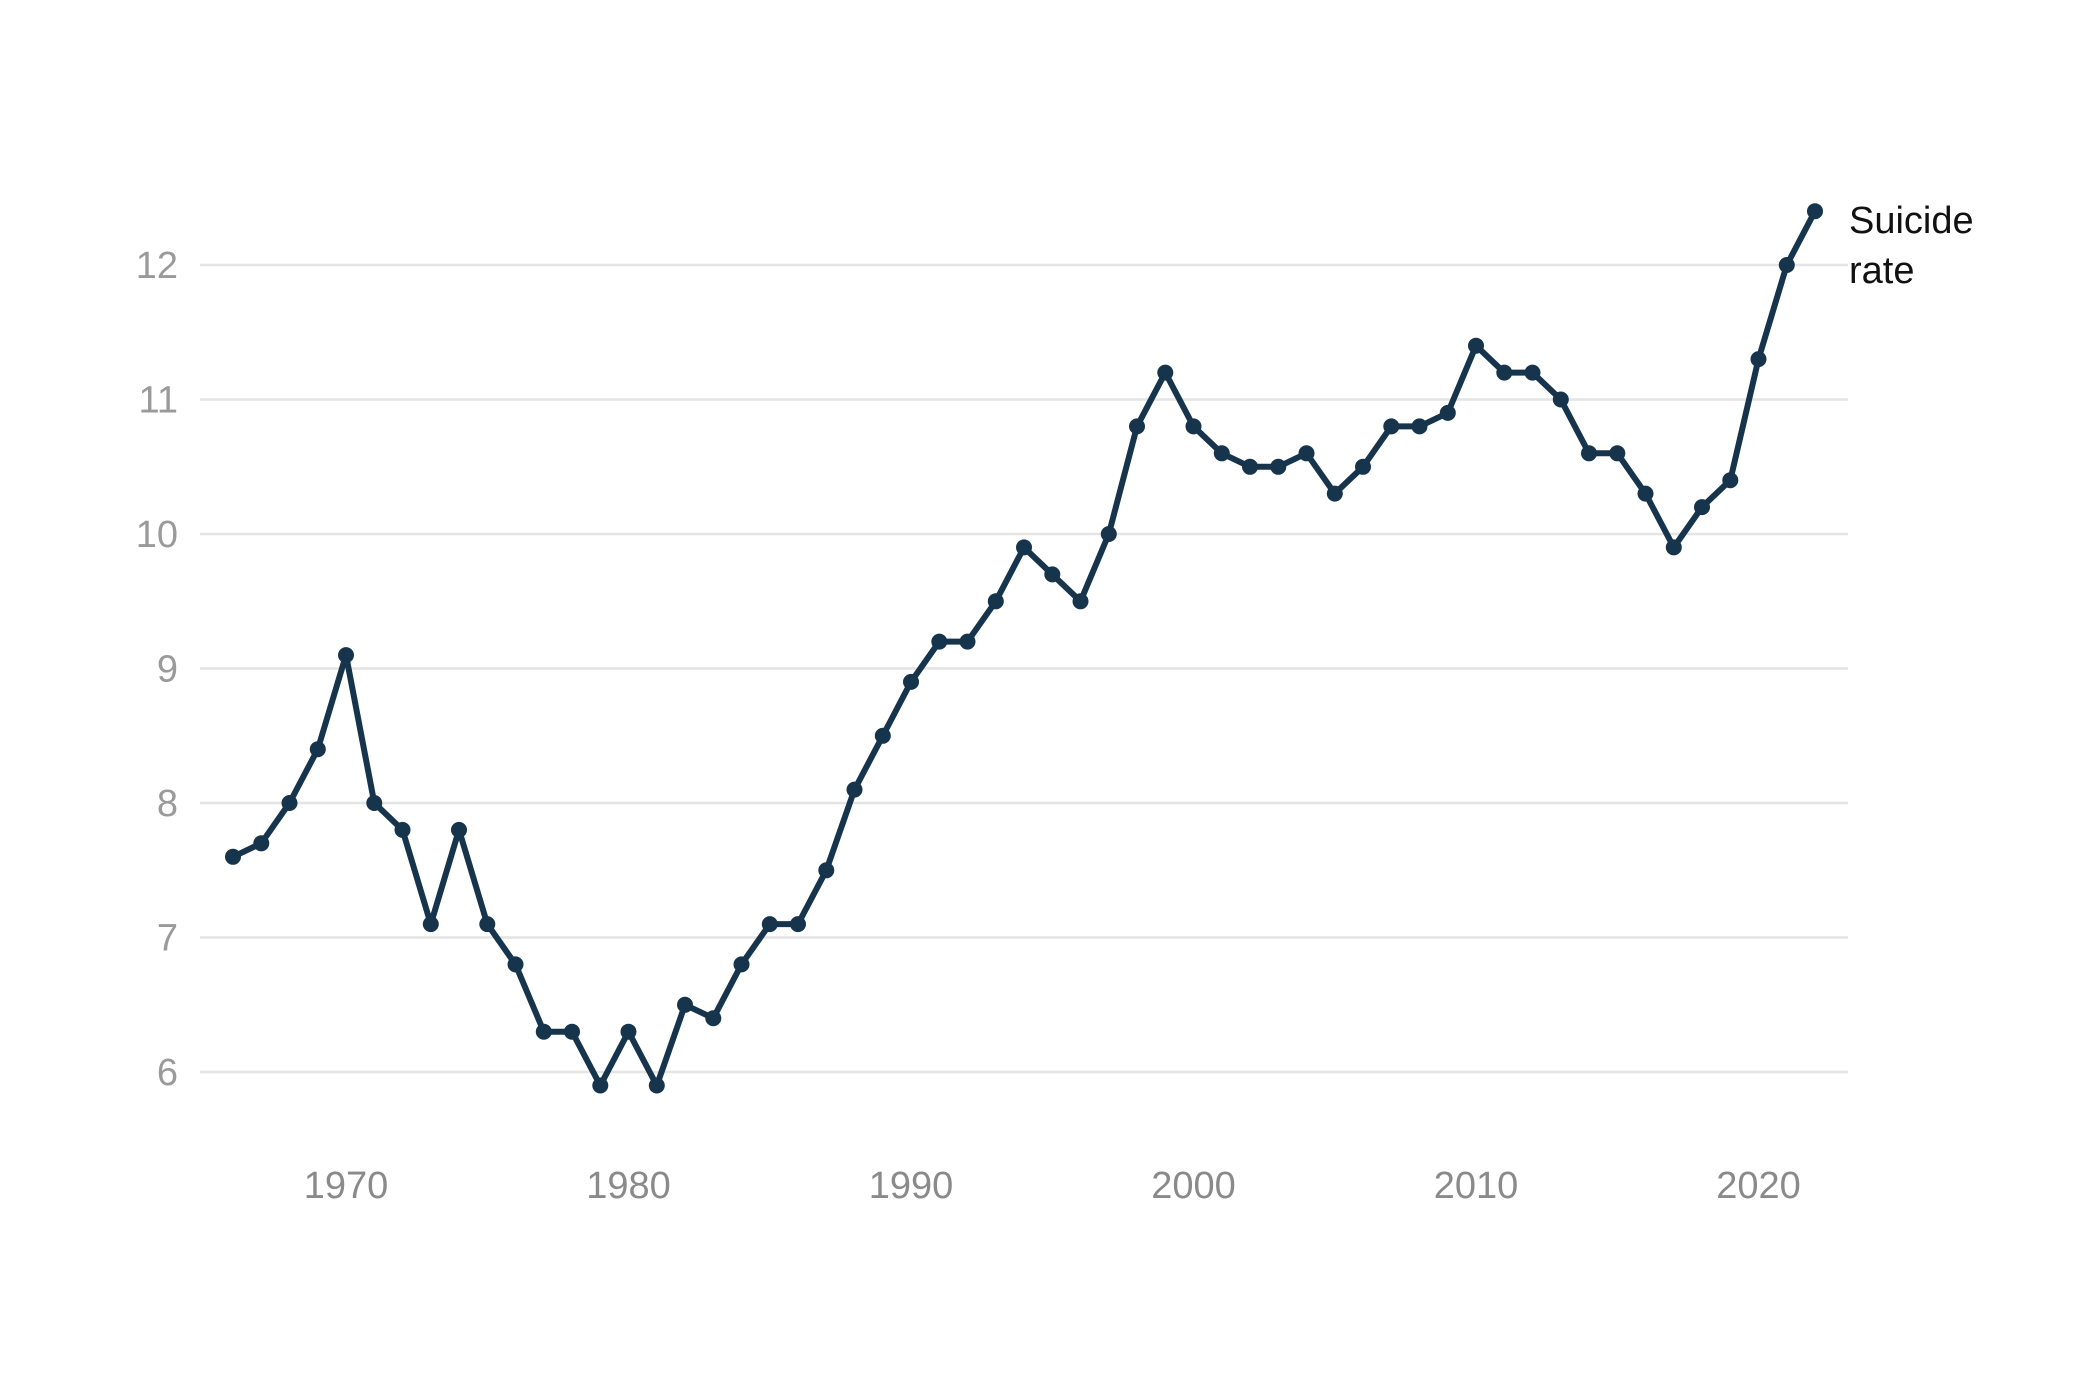 The image size is (2099, 1399). Describe the element at coordinates (1532, 372) in the screenshot. I see `data-point-2012` at that location.